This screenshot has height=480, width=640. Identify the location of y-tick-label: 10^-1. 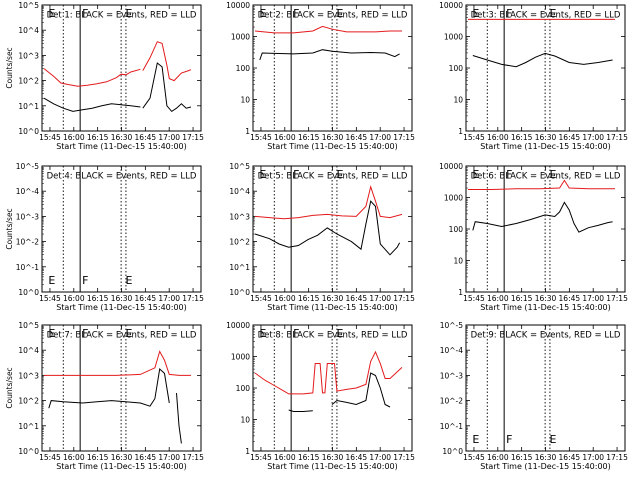
(28, 267).